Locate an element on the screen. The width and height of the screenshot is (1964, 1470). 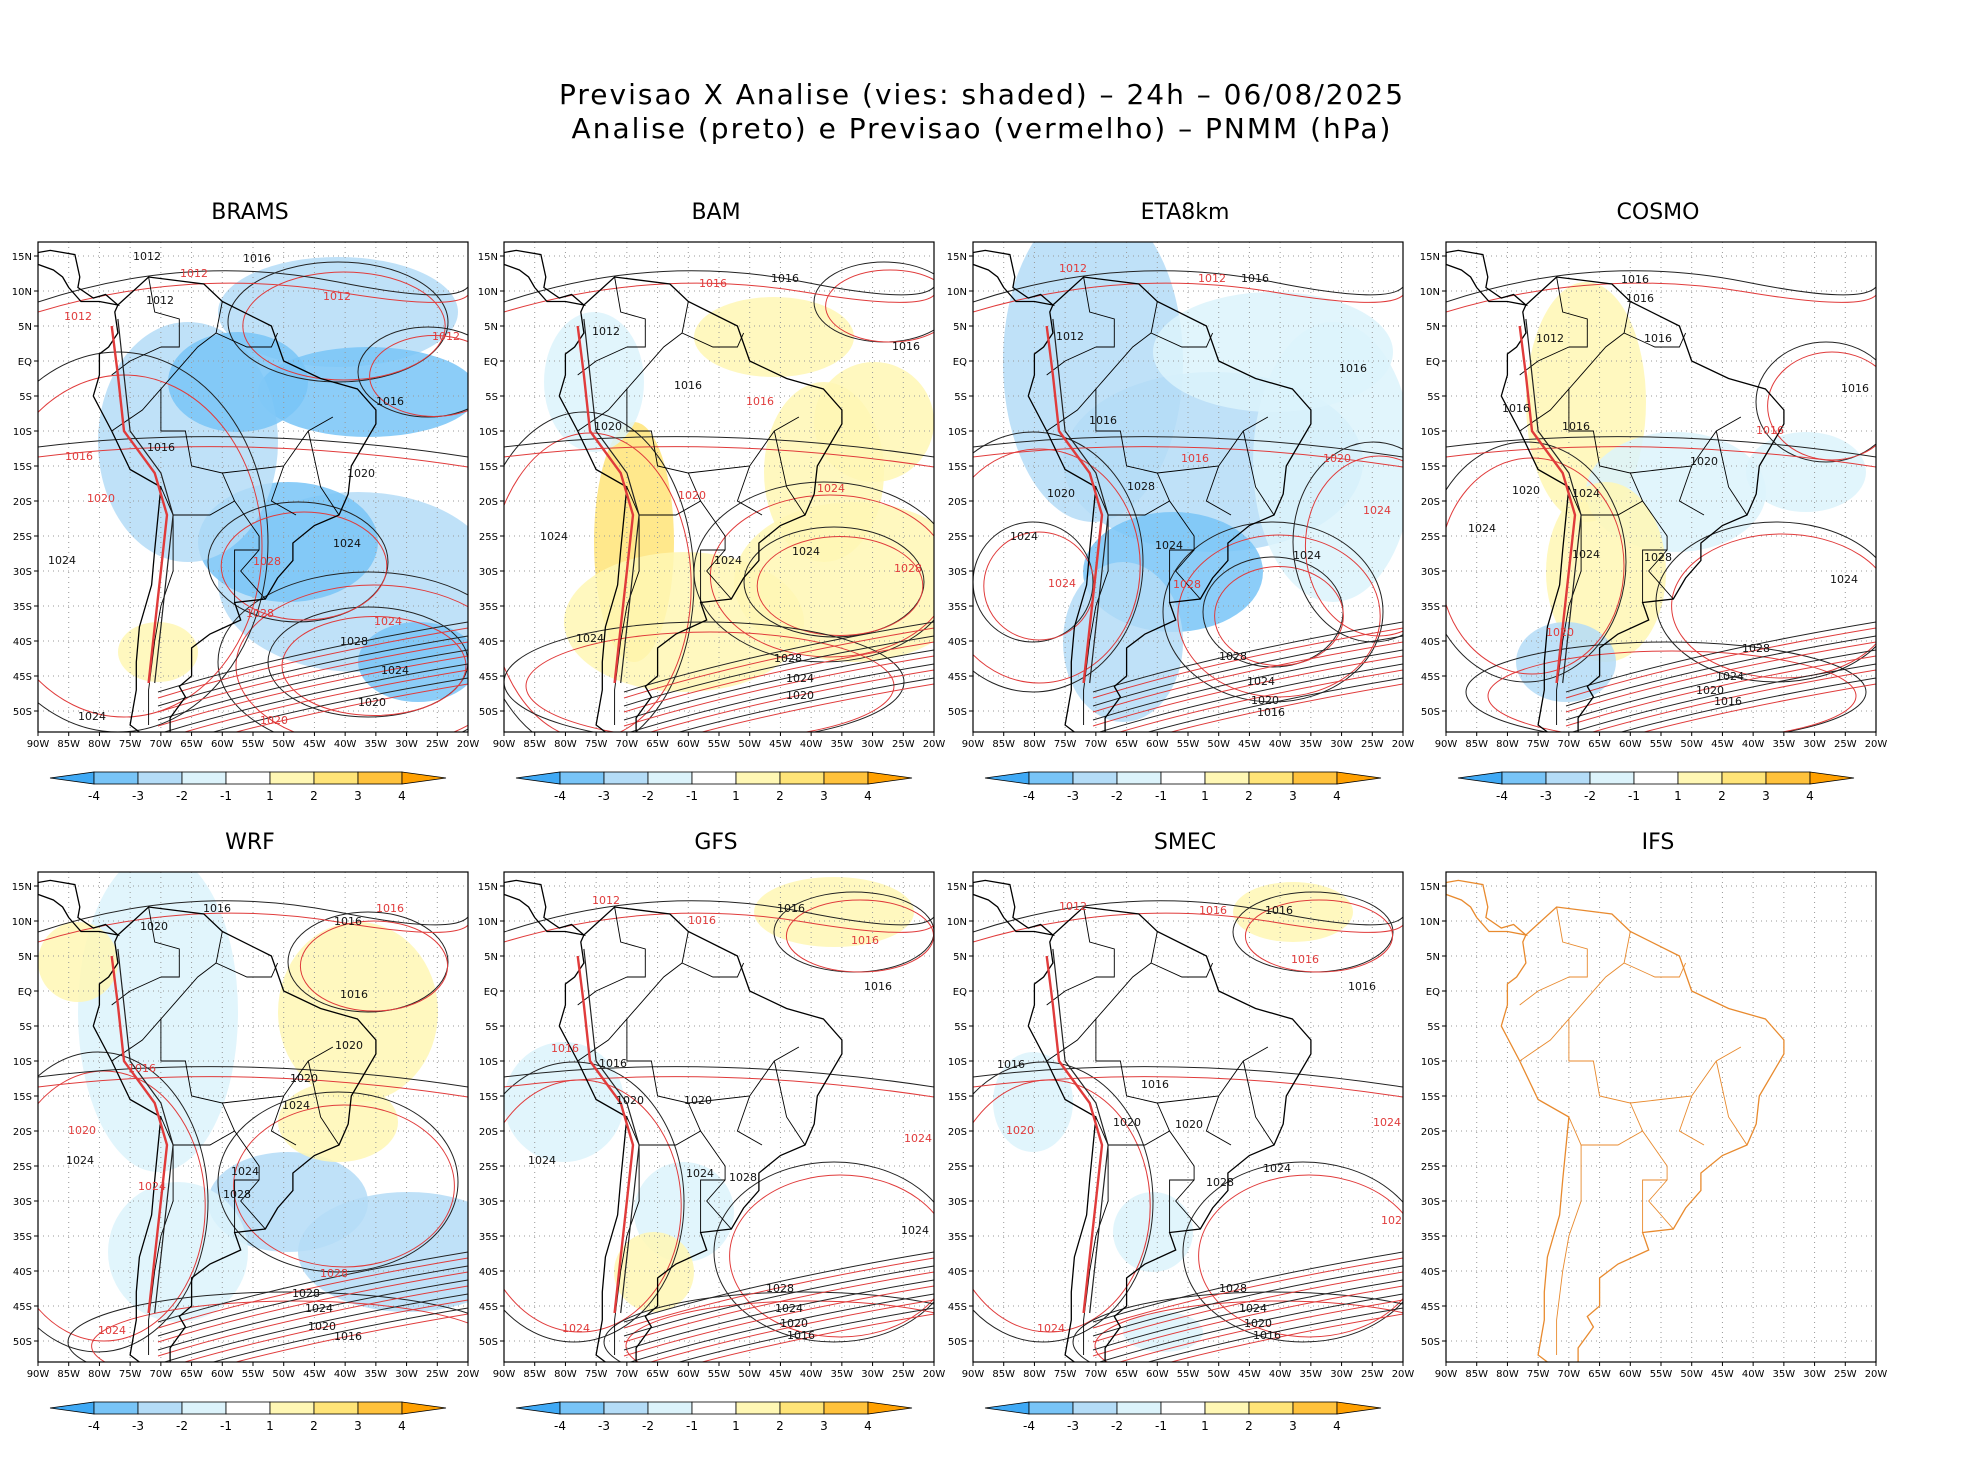
lat-tick-label: 15S is located at coordinates (957, 467).